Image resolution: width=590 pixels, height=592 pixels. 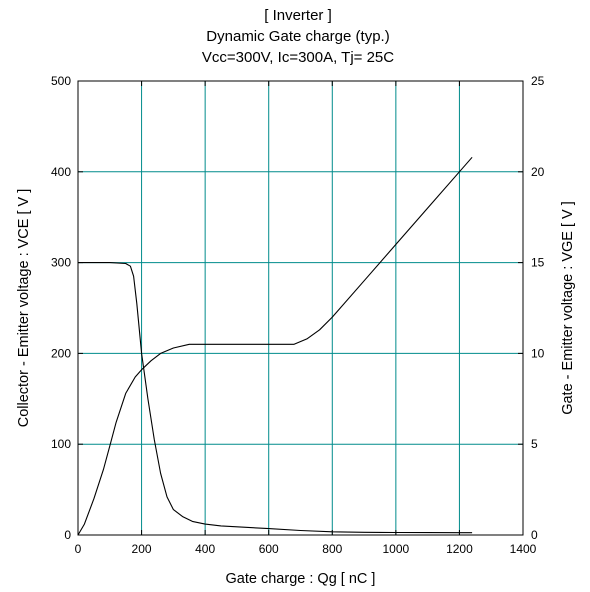 I want to click on x-tick-label-200: 200, so click(x=142, y=549).